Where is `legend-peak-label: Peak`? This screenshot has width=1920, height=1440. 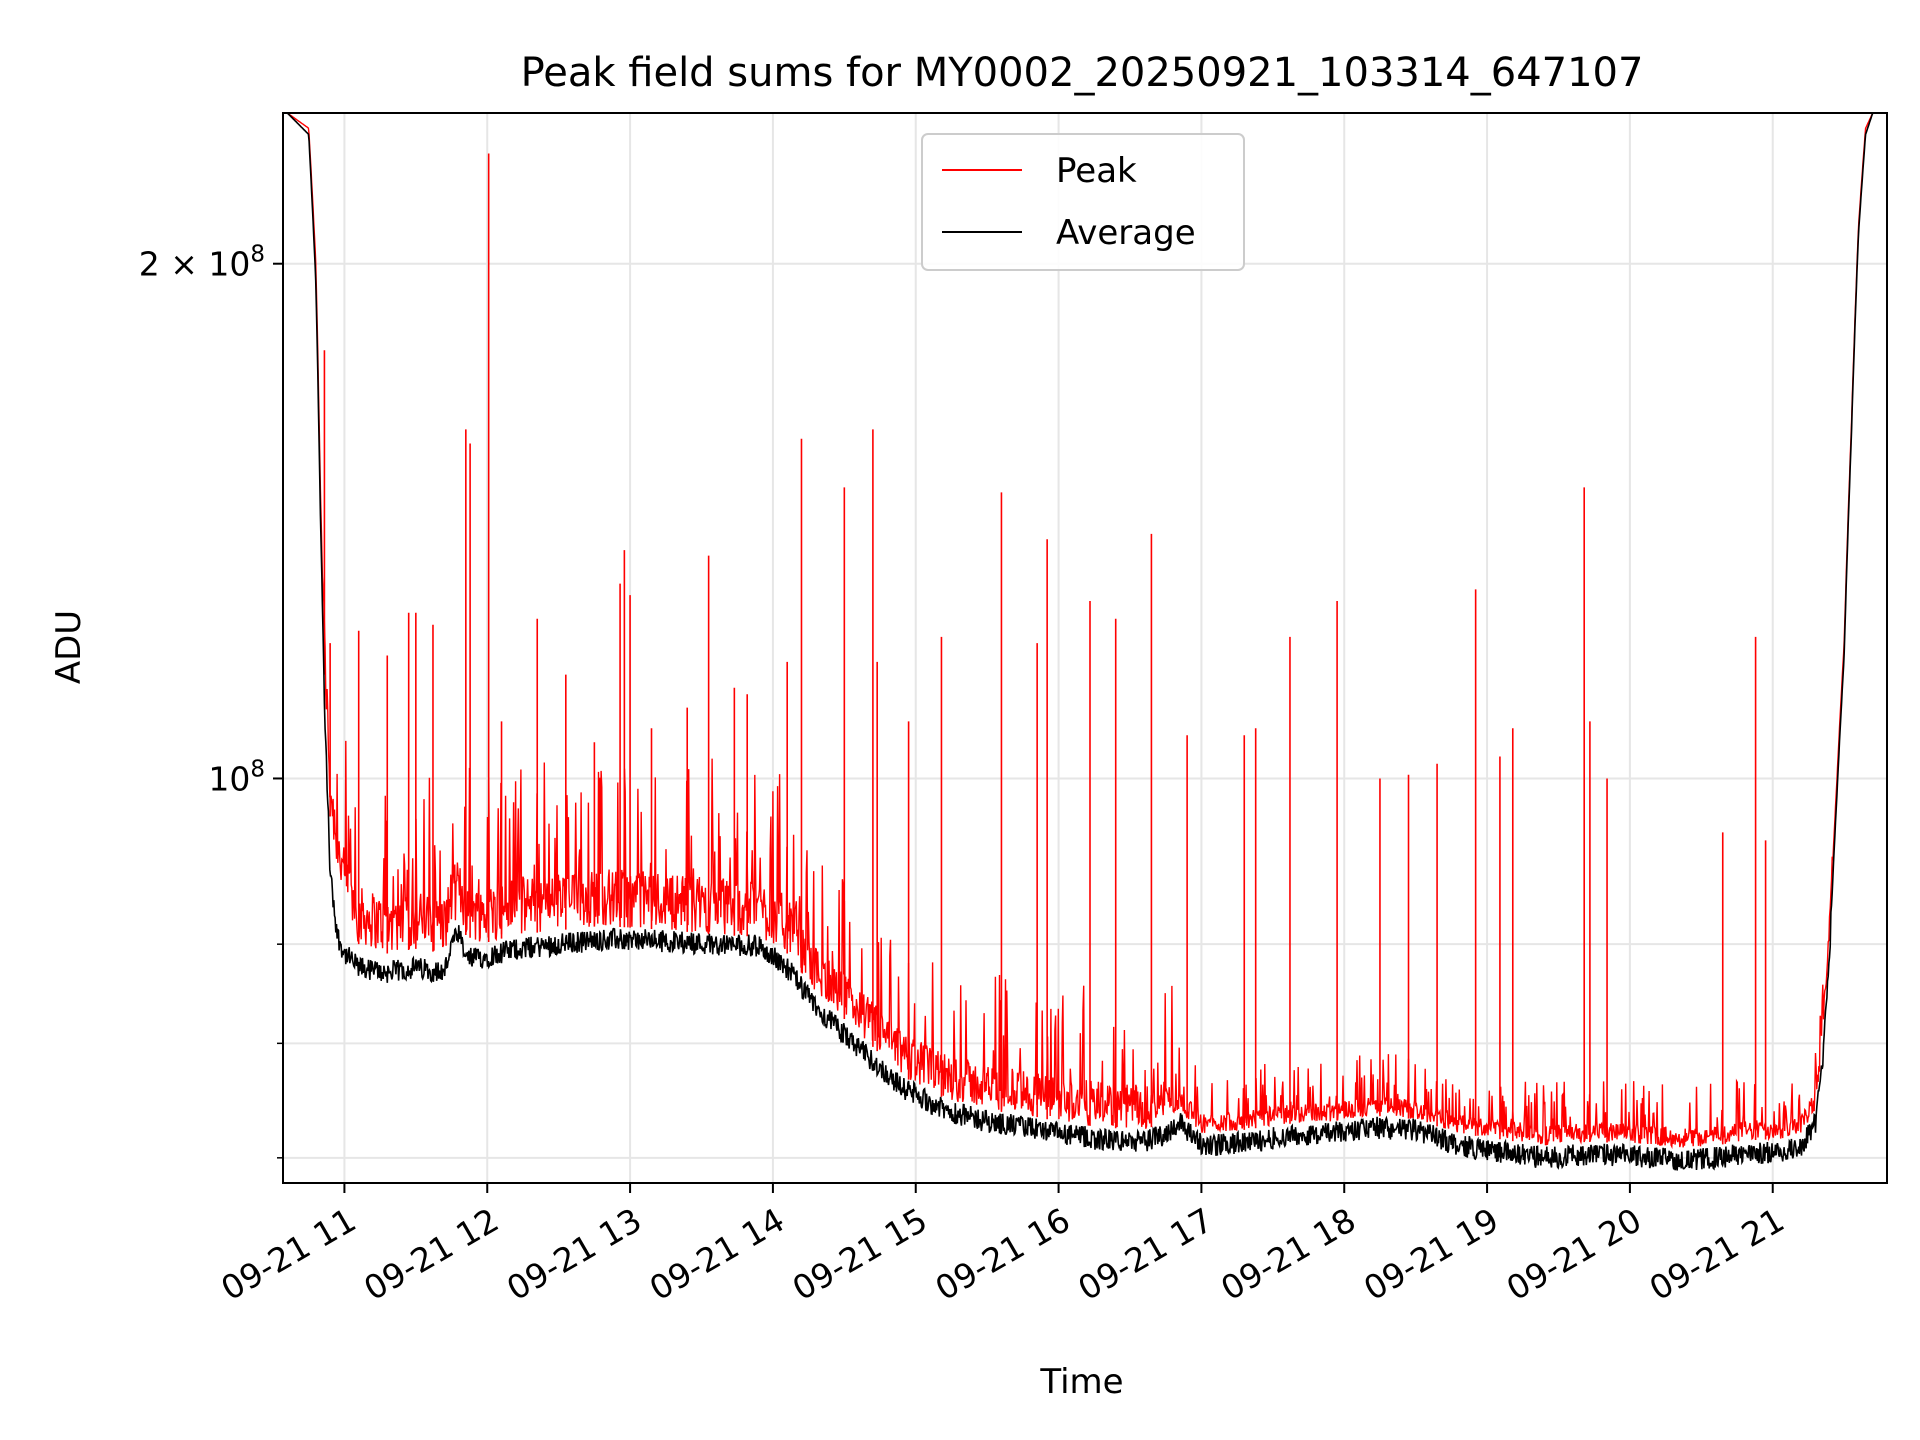 legend-peak-label: Peak is located at coordinates (1096, 171).